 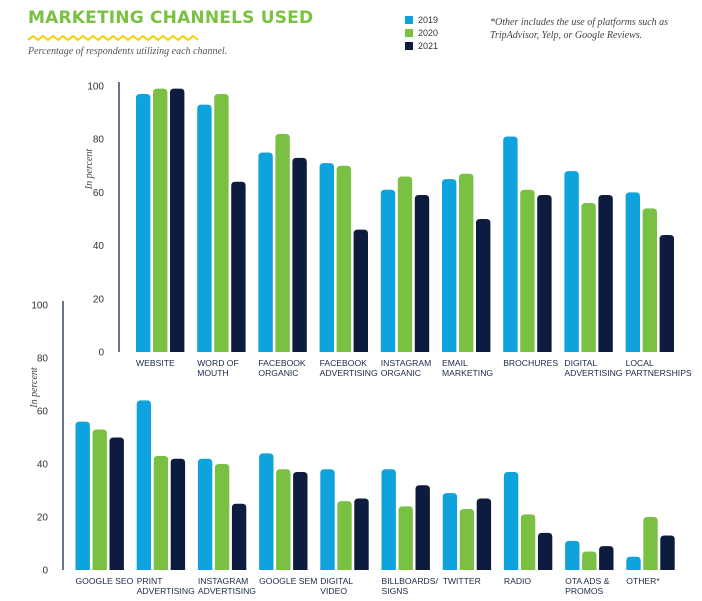 I want to click on bar-google-seo-2019, so click(x=82, y=495).